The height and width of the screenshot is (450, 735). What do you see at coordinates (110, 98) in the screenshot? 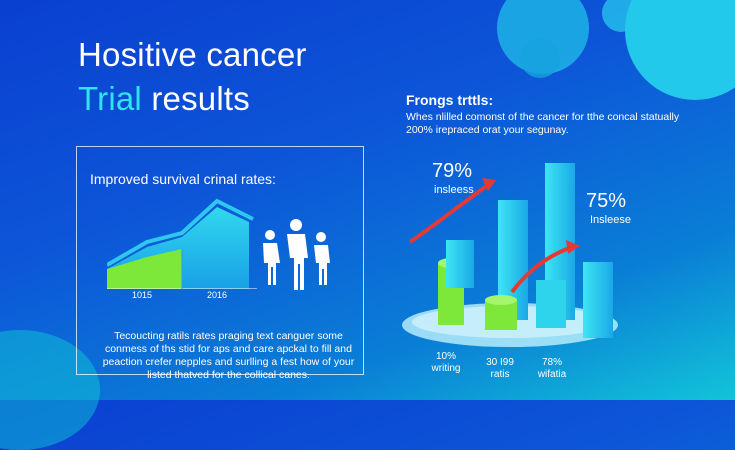
I see `title-accent-word: Trial` at bounding box center [110, 98].